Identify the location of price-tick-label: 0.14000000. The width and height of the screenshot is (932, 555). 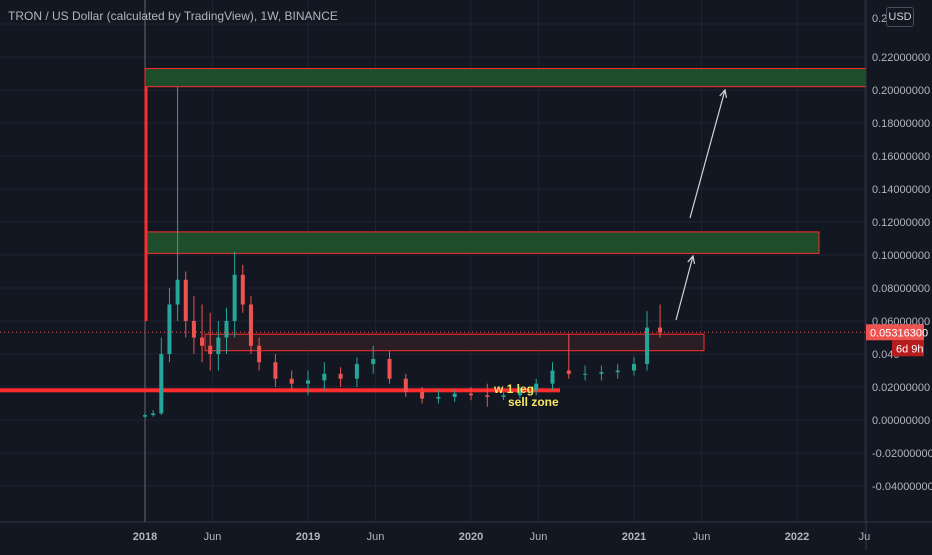
(901, 190).